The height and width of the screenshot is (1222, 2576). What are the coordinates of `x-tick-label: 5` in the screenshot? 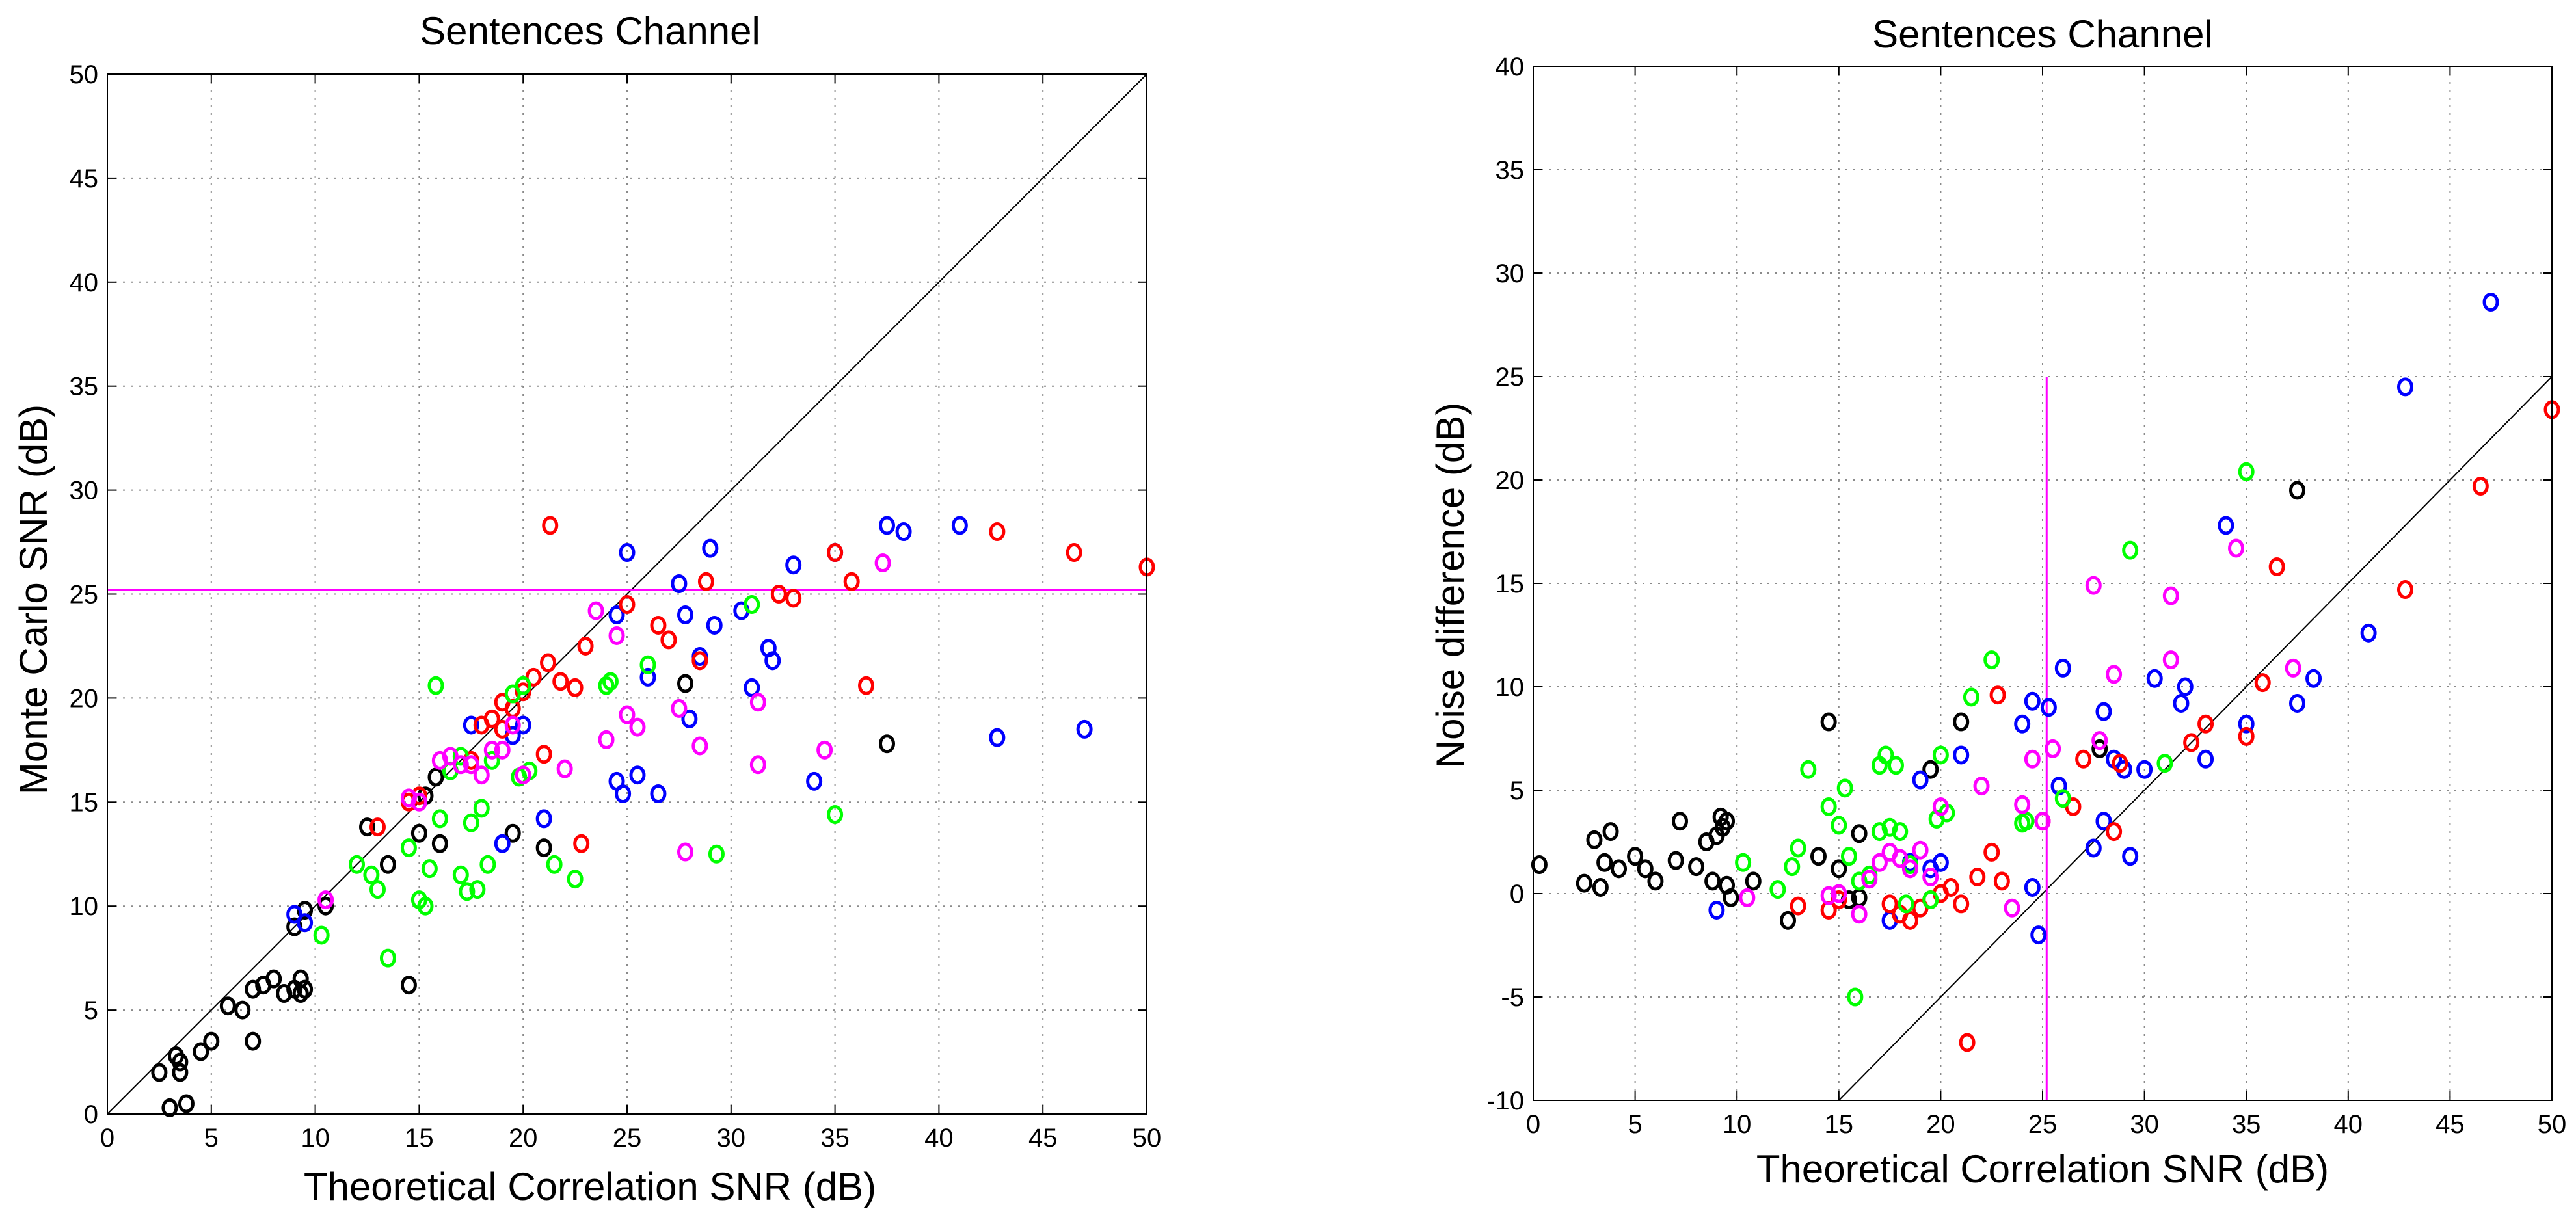 It's located at (212, 1138).